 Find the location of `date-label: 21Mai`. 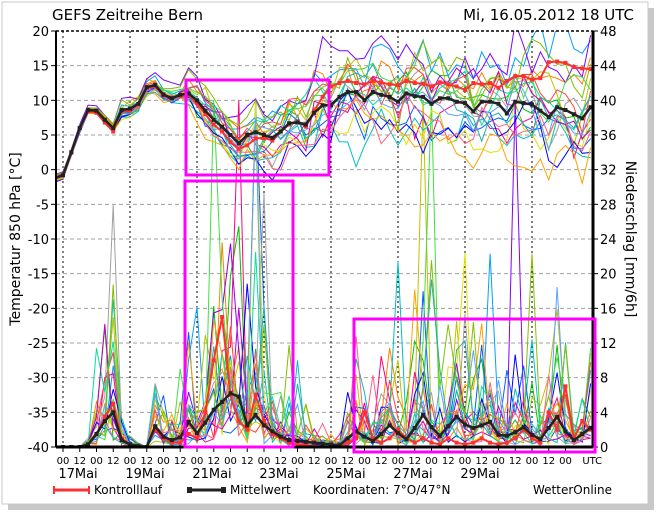

date-label: 21Mai is located at coordinates (211, 474).